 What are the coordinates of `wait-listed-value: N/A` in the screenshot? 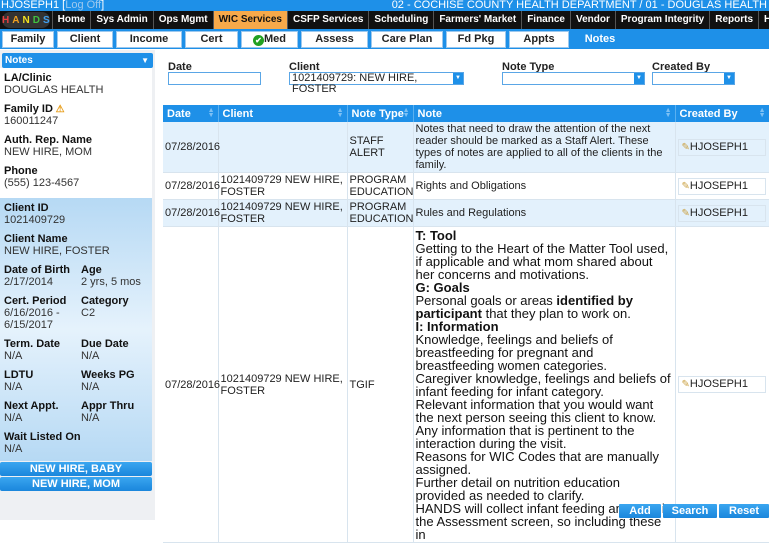 It's located at (13, 449).